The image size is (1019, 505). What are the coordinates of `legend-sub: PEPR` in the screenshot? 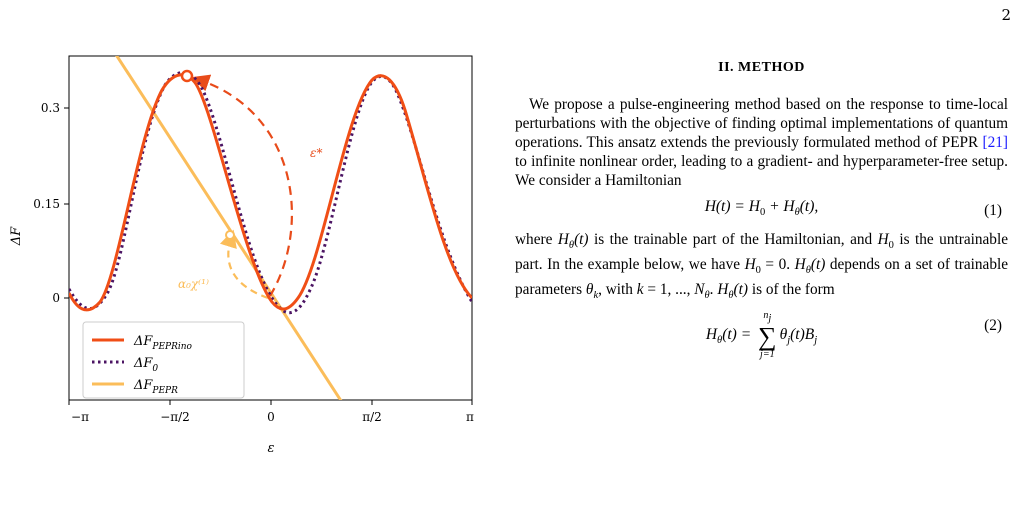 It's located at (164, 391).